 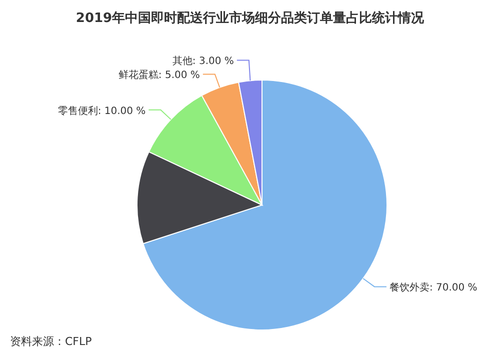 What do you see at coordinates (51, 341) in the screenshot?
I see `text: 资料来源：CFLP` at bounding box center [51, 341].